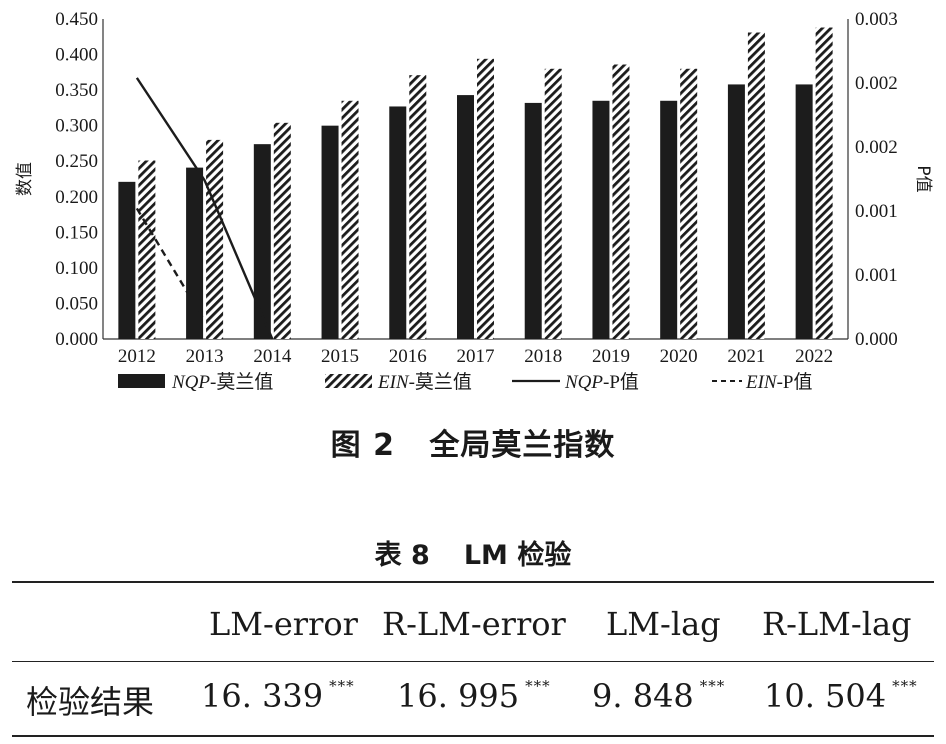  What do you see at coordinates (473, 582) in the screenshot?
I see `table-top-rule` at bounding box center [473, 582].